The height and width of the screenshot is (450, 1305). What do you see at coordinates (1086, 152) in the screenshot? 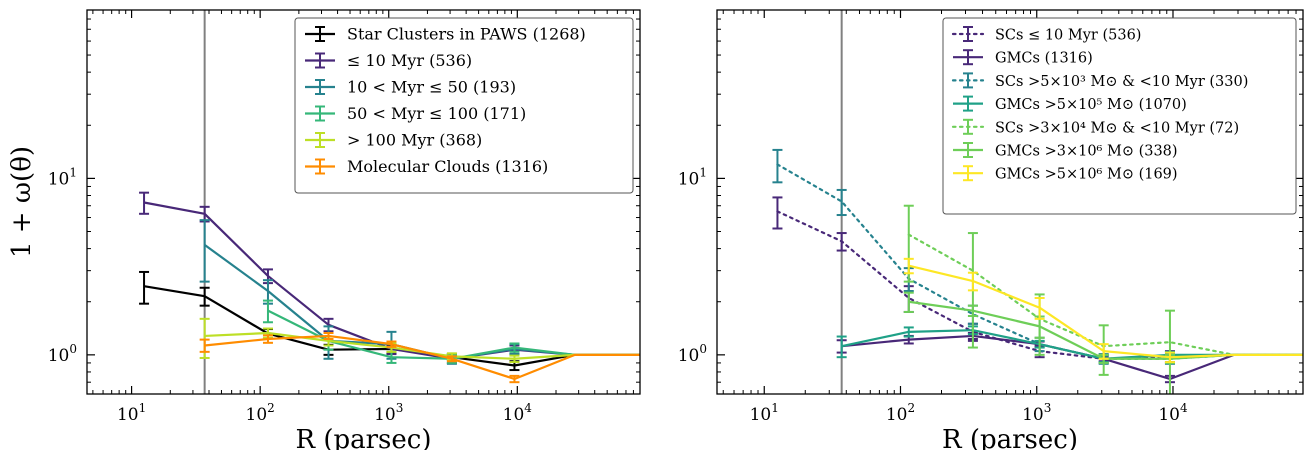
I see `legend-label: GMCs >3×10⁶ M⊙ (338)` at bounding box center [1086, 152].